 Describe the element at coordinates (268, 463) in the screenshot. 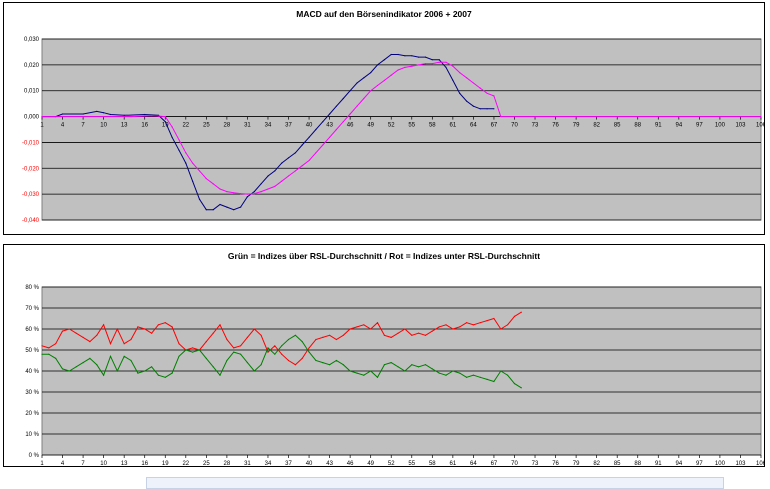

I see `rsl-x-tick-label: 34` at that location.